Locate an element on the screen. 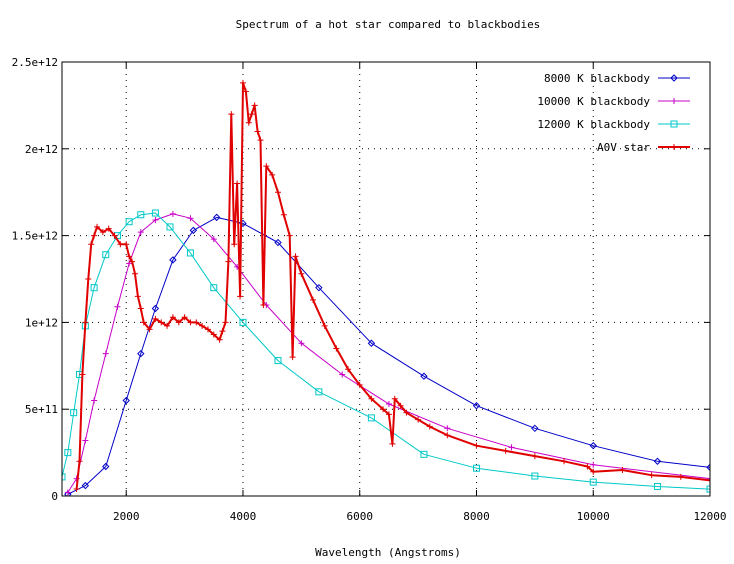 The height and width of the screenshot is (564, 734). y-tick-label: 0 is located at coordinates (54, 496).